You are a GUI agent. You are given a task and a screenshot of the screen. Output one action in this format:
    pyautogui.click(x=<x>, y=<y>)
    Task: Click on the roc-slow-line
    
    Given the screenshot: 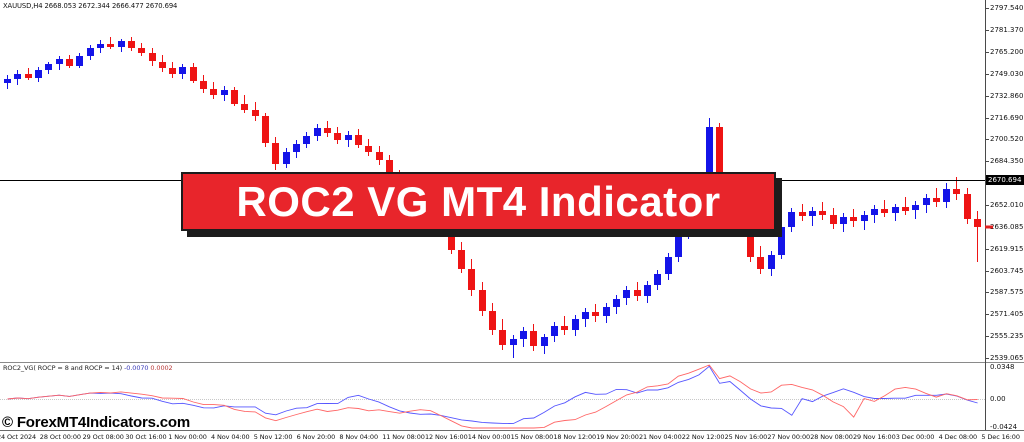 What is the action you would take?
    pyautogui.click(x=492, y=396)
    